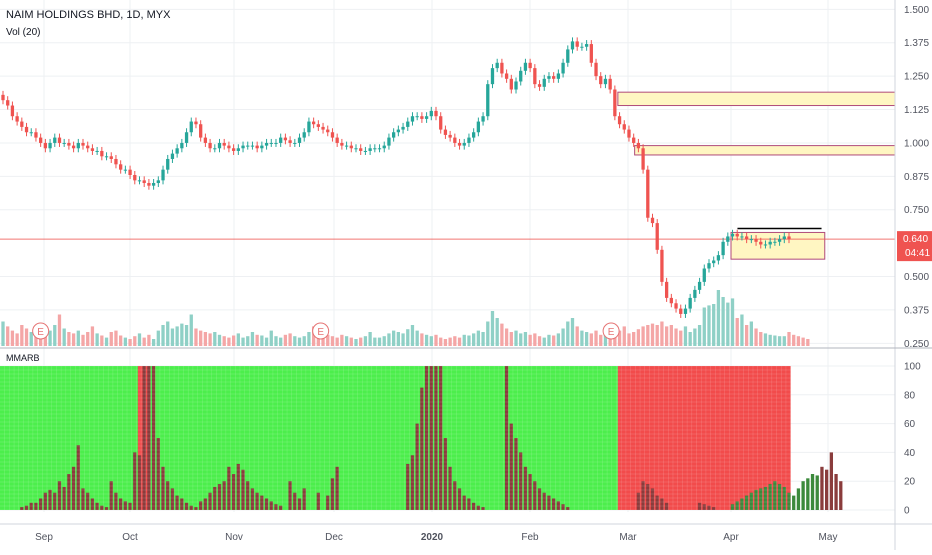  What do you see at coordinates (910, 482) in the screenshot?
I see `indicator-tick-label: 20` at bounding box center [910, 482].